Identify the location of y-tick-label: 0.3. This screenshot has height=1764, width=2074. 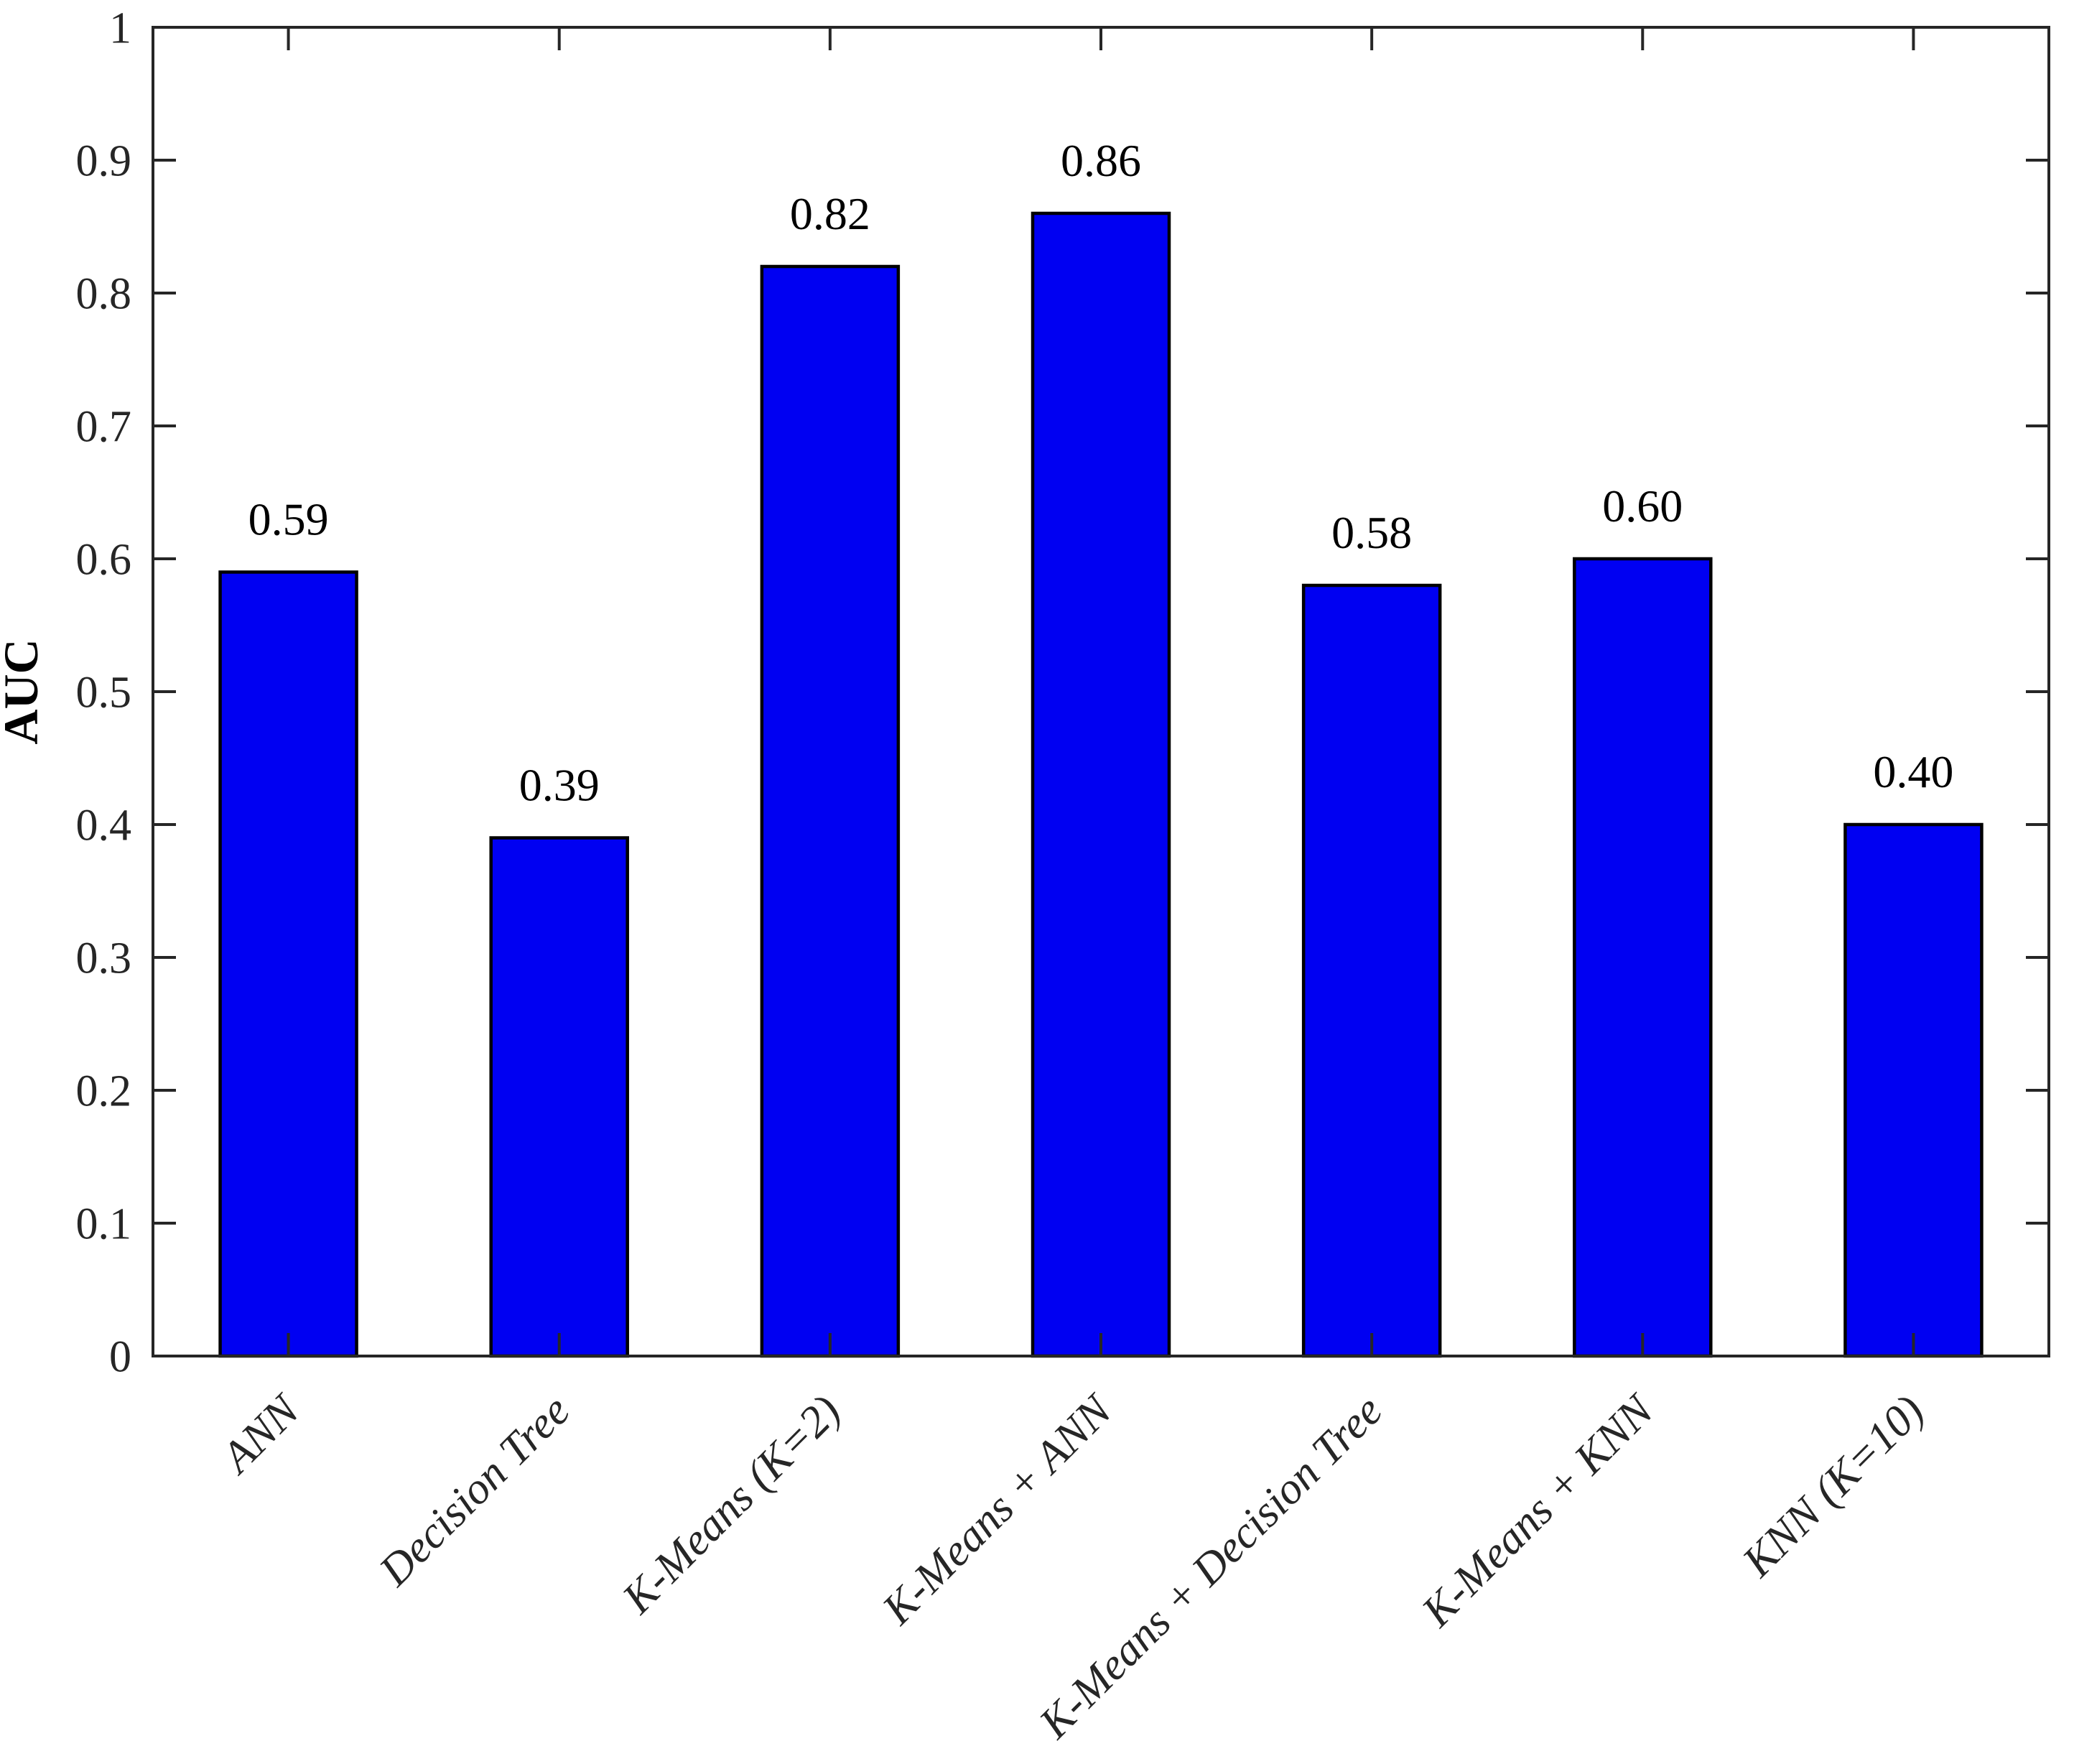
(104, 959).